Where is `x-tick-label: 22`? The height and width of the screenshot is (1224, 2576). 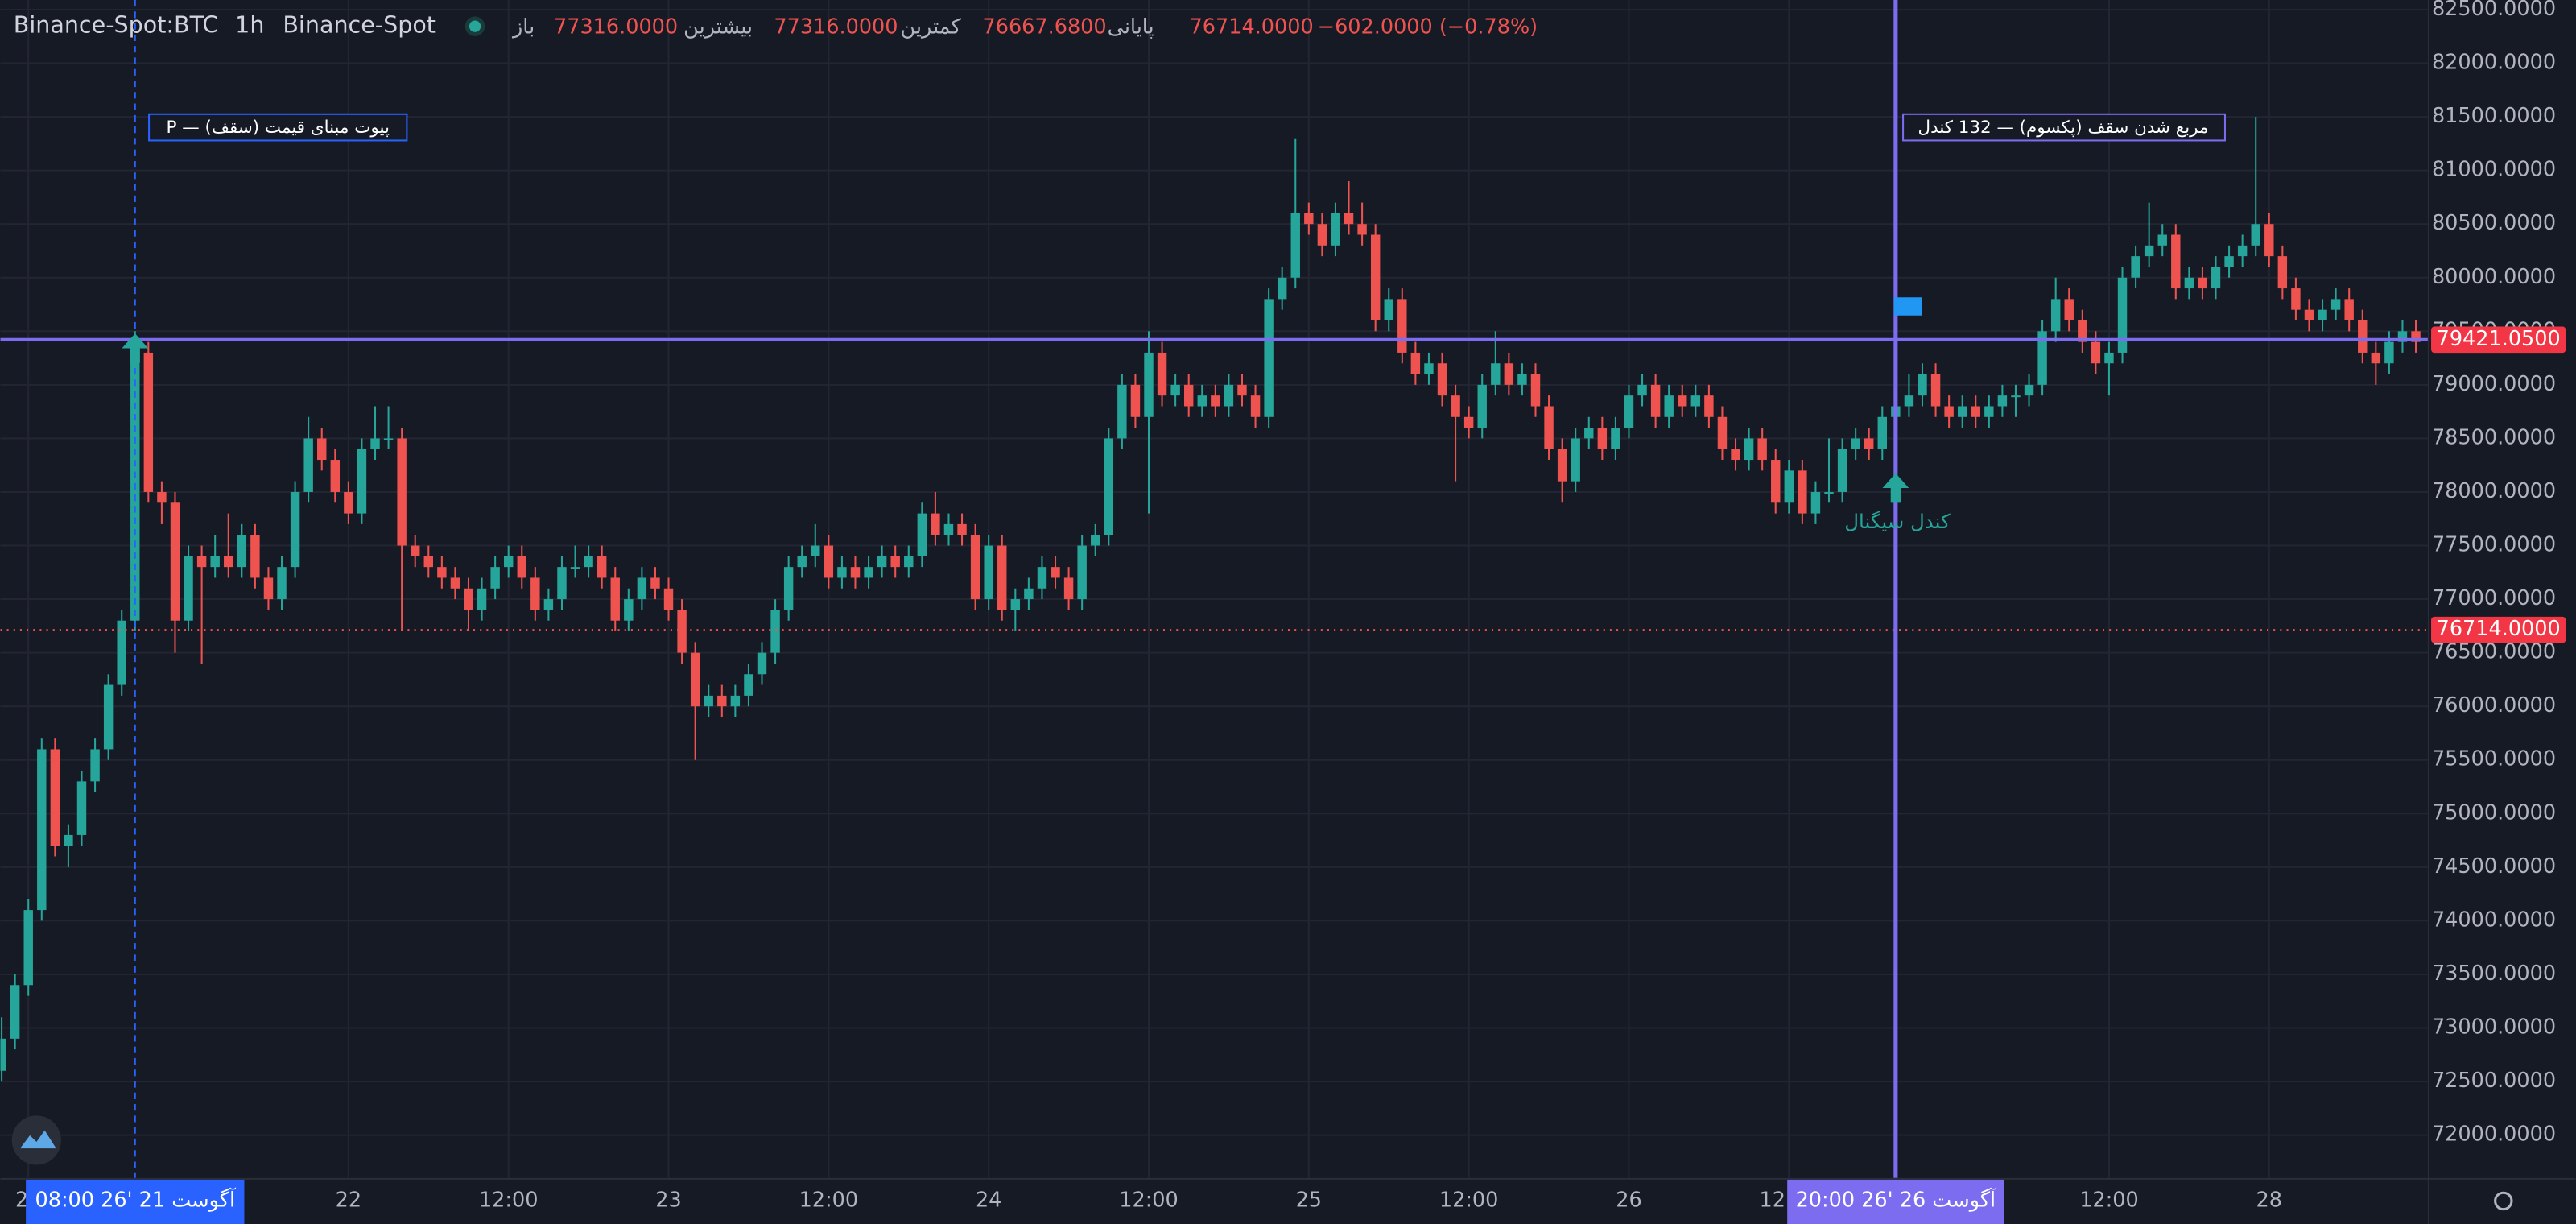
x-tick-label: 22 is located at coordinates (348, 1200).